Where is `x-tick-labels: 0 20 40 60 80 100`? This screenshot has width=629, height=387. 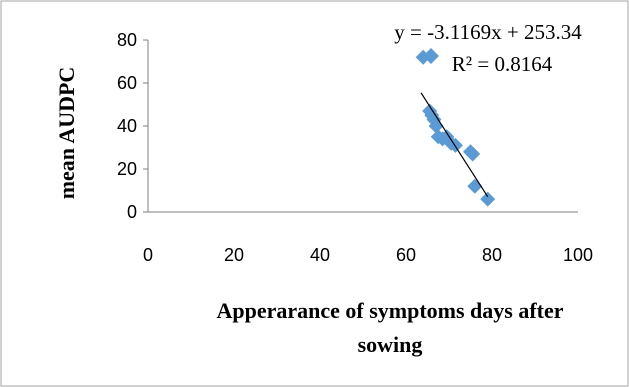 x-tick-labels: 0 20 40 60 80 100 is located at coordinates (368, 255).